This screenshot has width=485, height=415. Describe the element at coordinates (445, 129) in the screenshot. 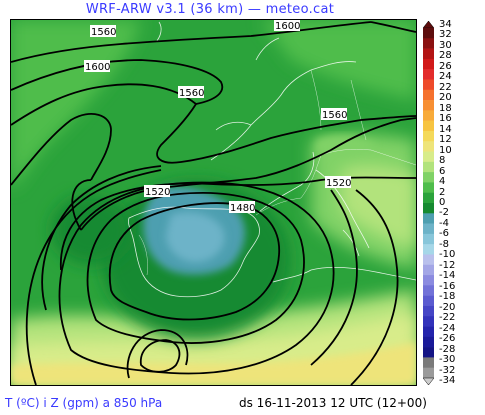

I see `colorbar-label: 14` at that location.